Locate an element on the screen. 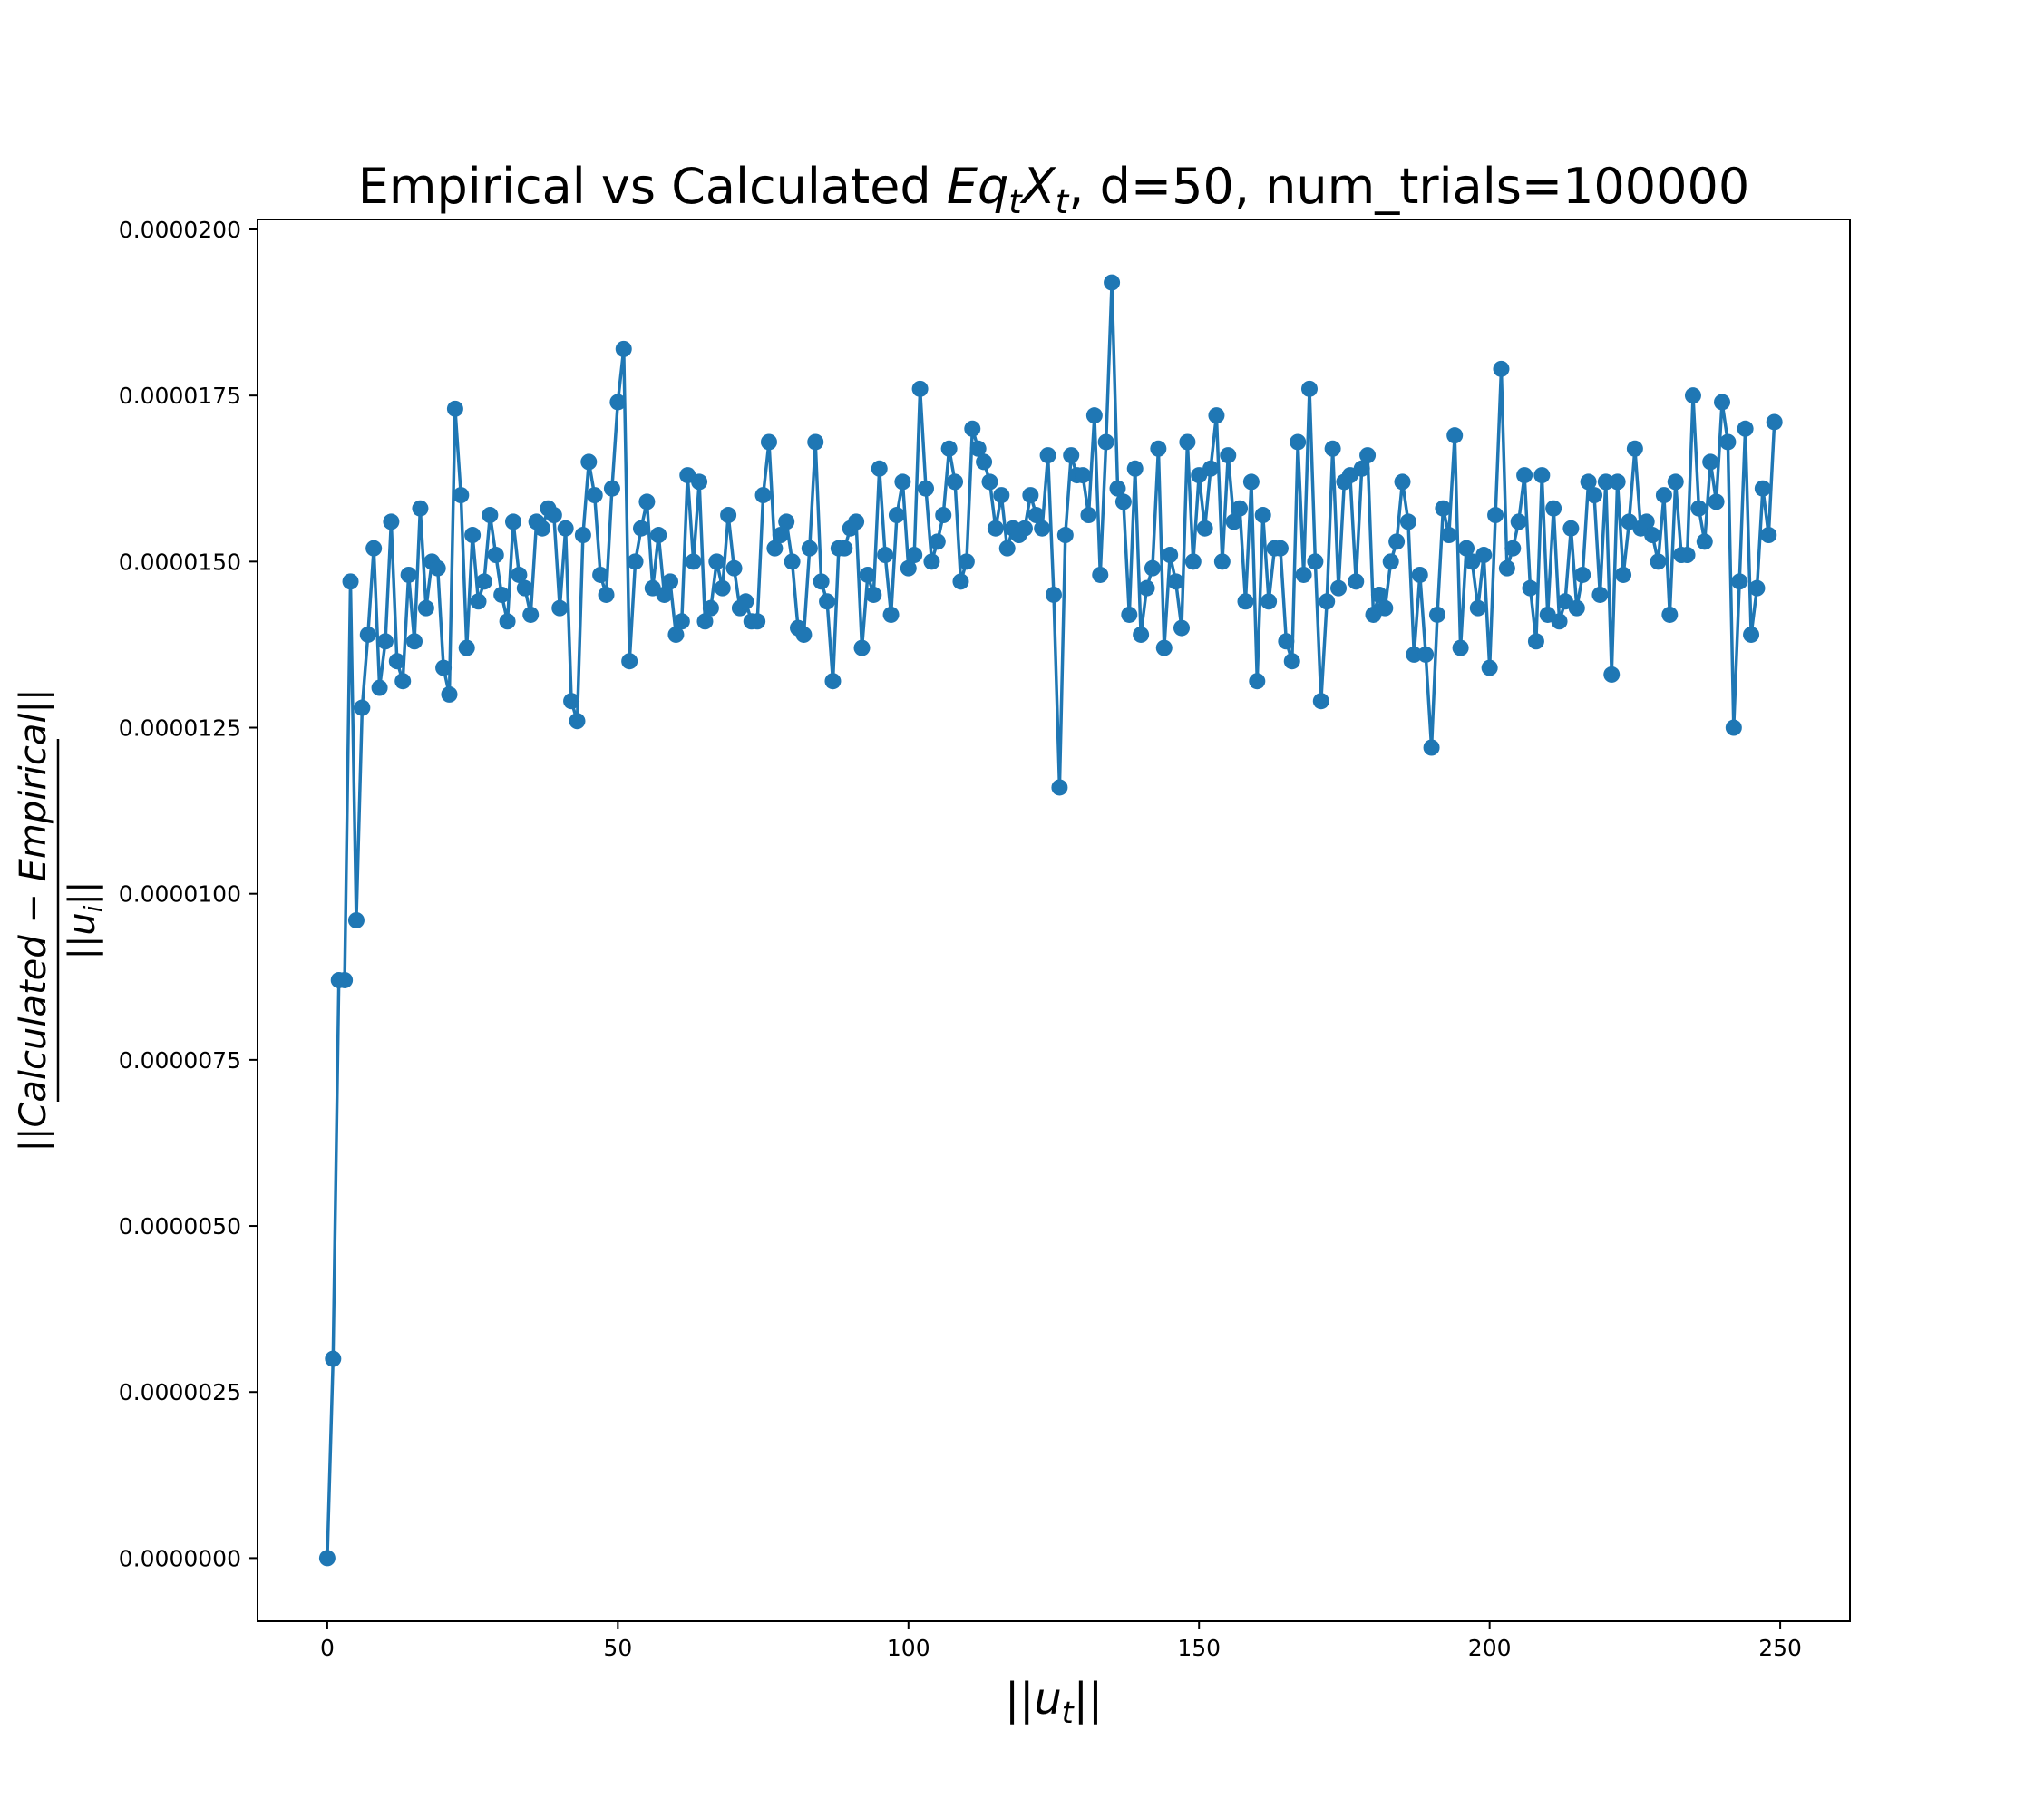  y-tick-label: 0.0000175 is located at coordinates (180, 396).